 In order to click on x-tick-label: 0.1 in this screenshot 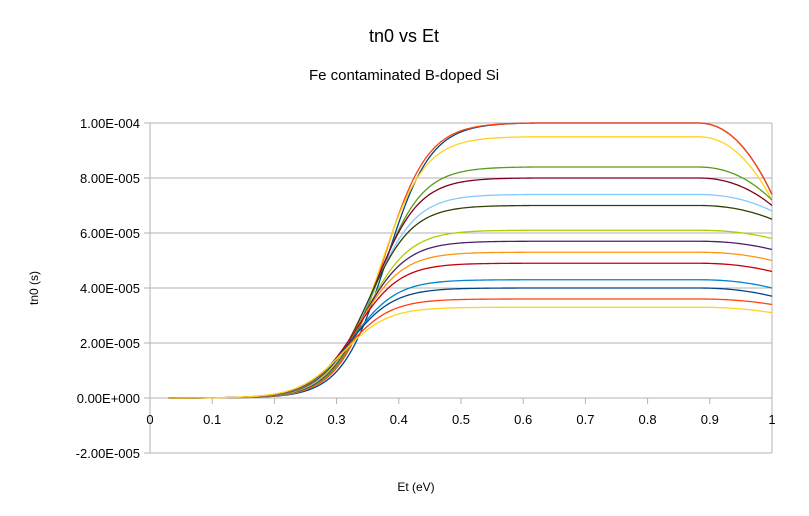, I will do `click(212, 419)`.